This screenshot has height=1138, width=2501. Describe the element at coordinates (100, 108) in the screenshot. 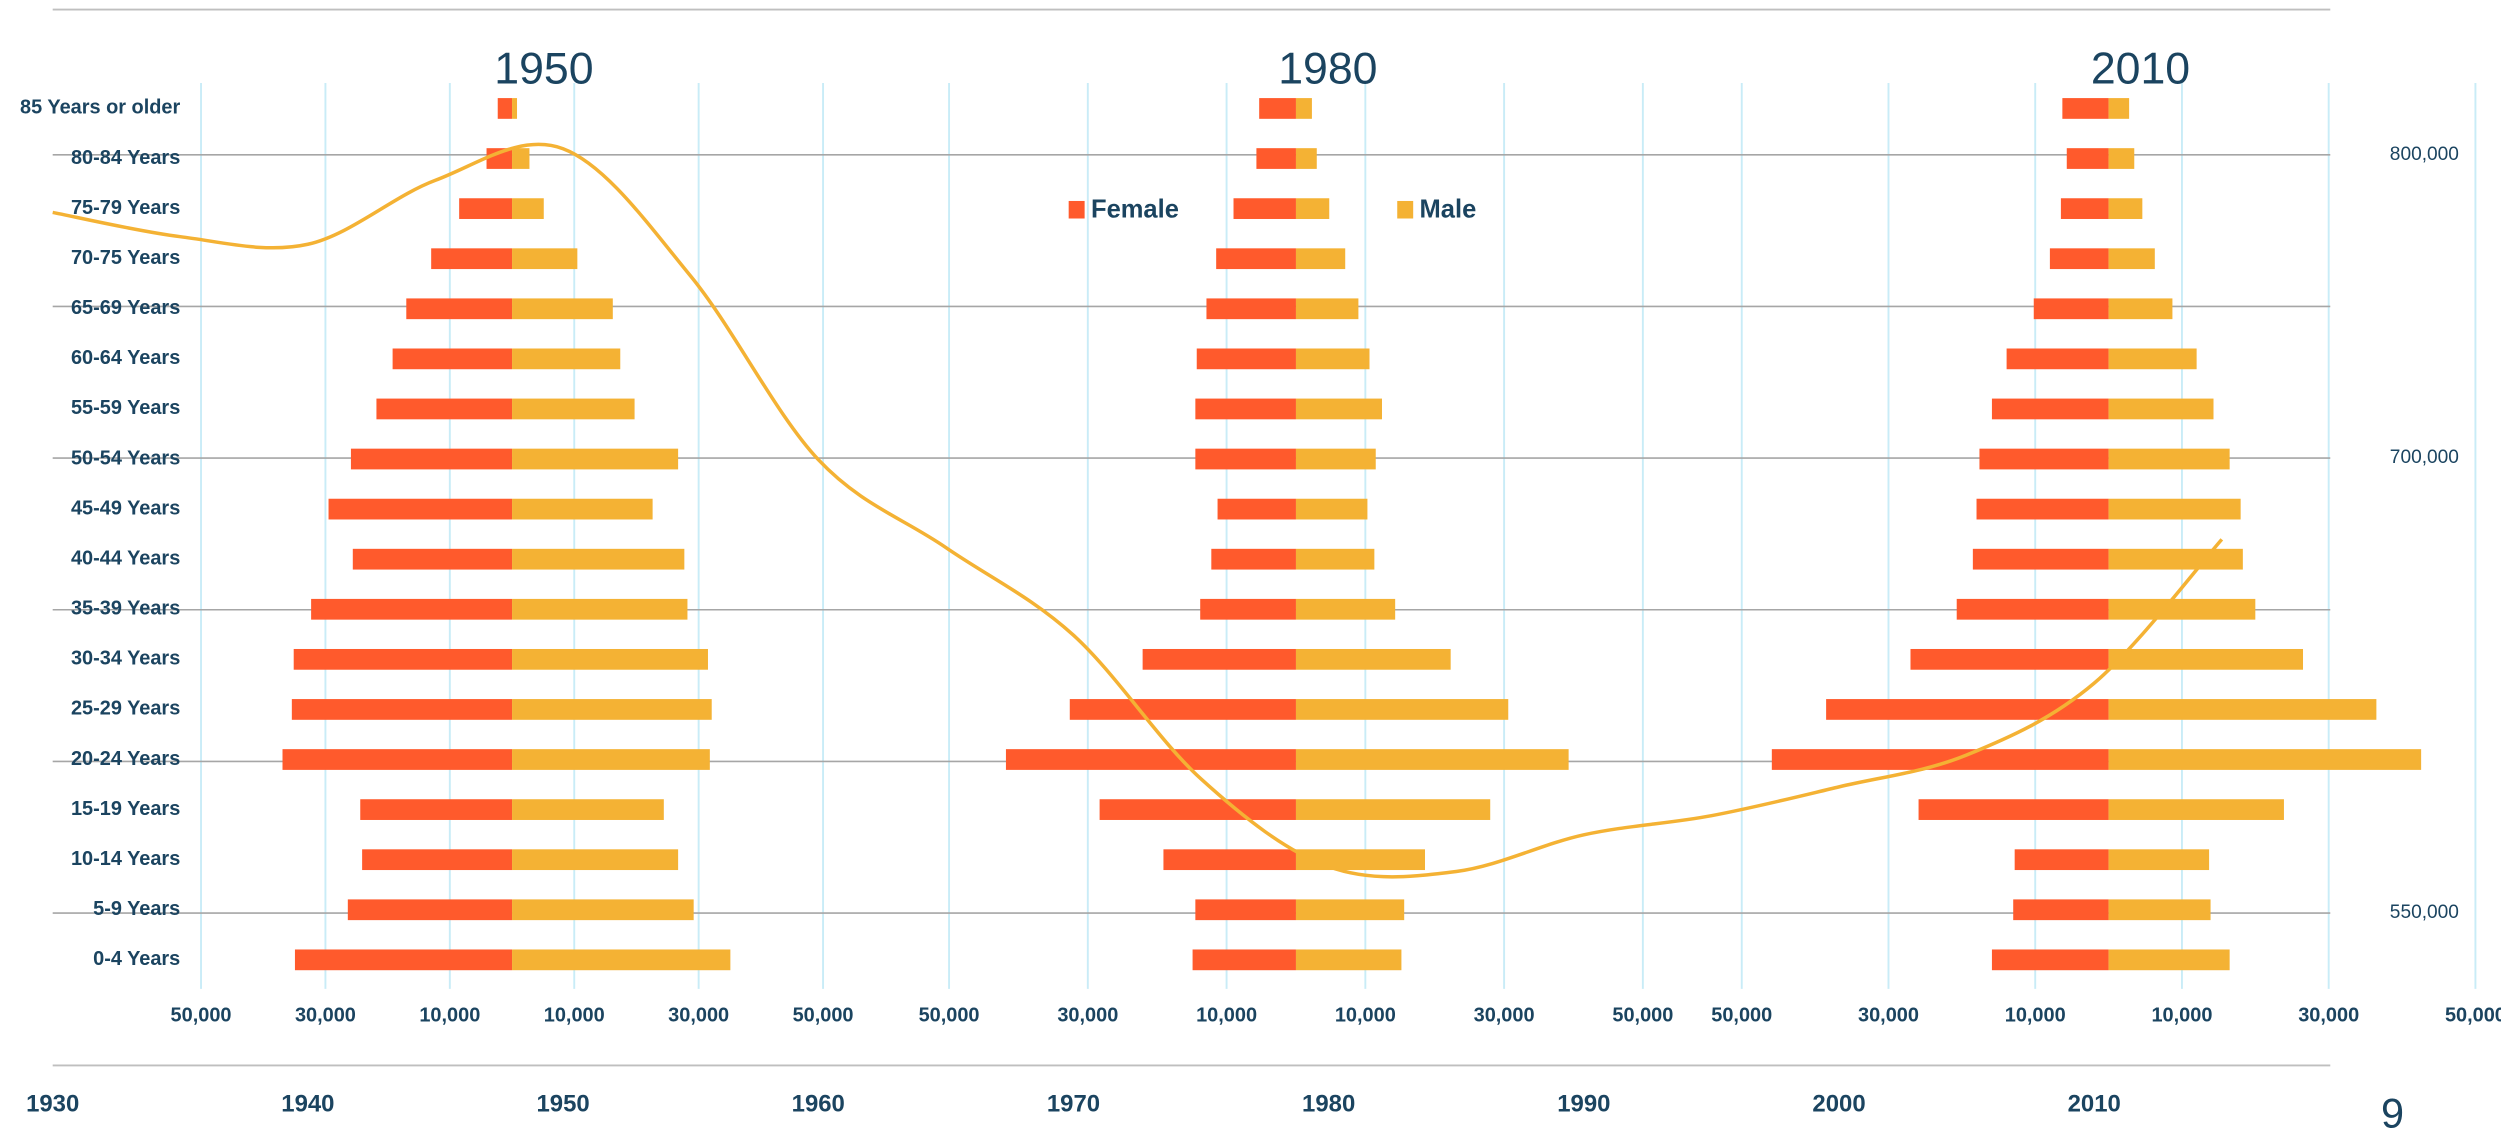

I see `category-label: 85 Years or older` at that location.